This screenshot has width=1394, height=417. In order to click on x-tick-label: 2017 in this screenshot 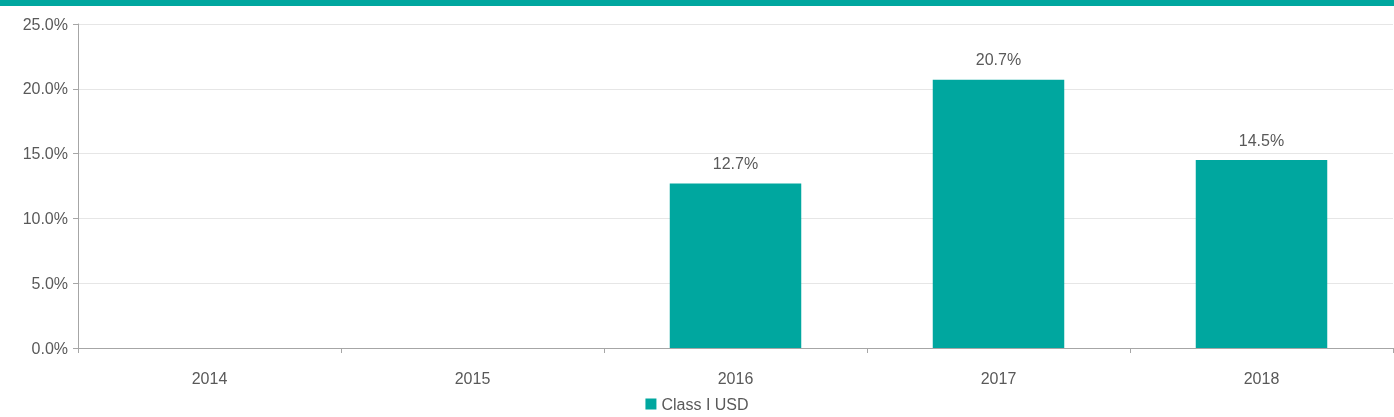, I will do `click(998, 378)`.